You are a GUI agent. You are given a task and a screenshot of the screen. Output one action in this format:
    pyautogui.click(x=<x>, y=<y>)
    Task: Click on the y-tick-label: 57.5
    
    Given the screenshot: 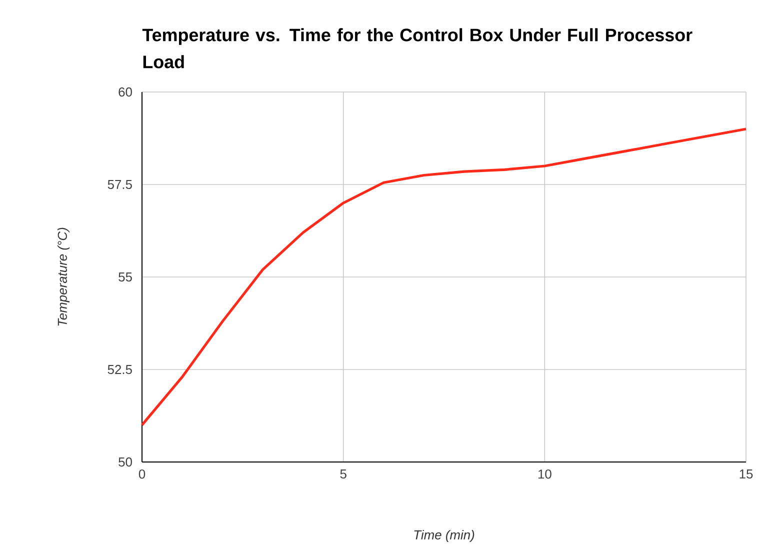 What is the action you would take?
    pyautogui.click(x=120, y=184)
    